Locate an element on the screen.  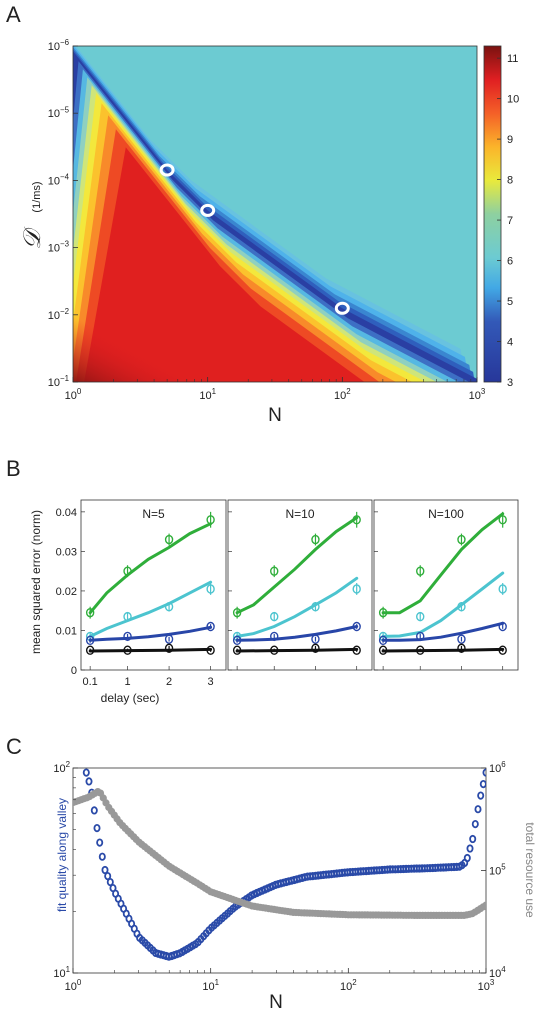
colorbar-tick-label: 5 is located at coordinates (510, 302).